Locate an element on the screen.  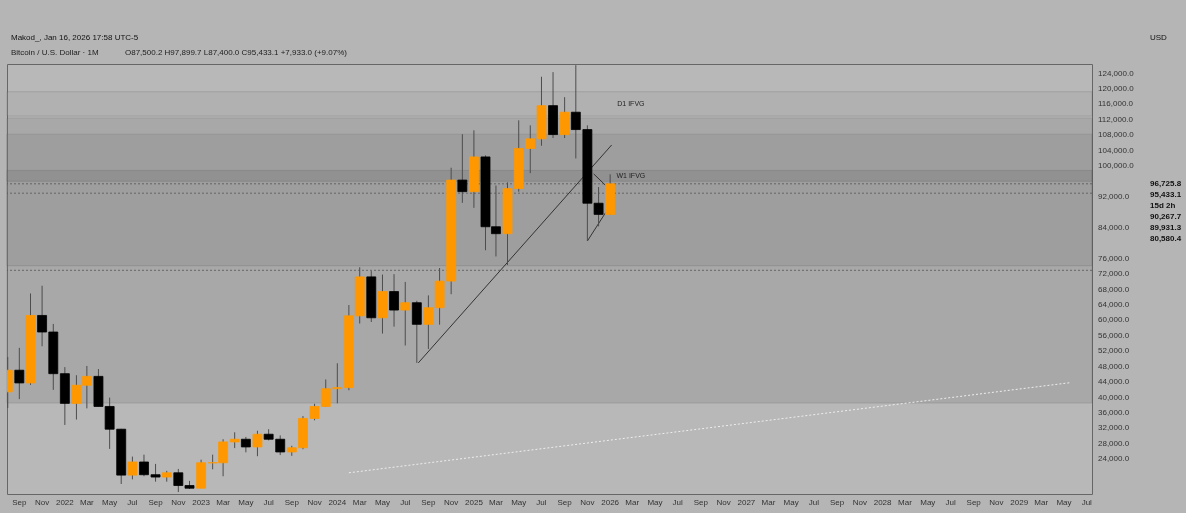
text: 96,725.8 is located at coordinates (1166, 184).